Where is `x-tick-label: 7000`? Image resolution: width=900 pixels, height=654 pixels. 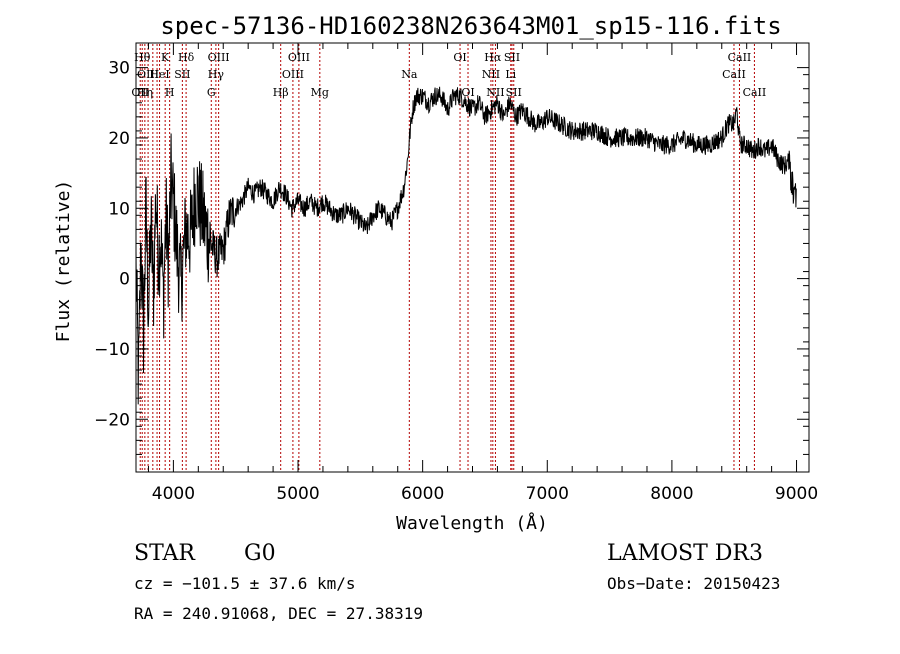 x-tick-label: 7000 is located at coordinates (547, 494).